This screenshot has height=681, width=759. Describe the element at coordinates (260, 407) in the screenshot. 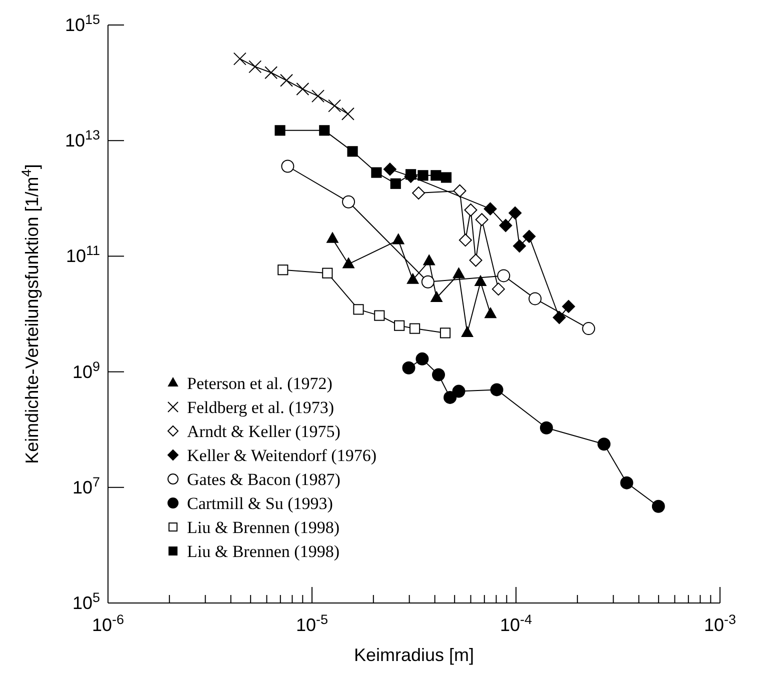

I see `legend-label: Feldberg et al. (1973)` at that location.